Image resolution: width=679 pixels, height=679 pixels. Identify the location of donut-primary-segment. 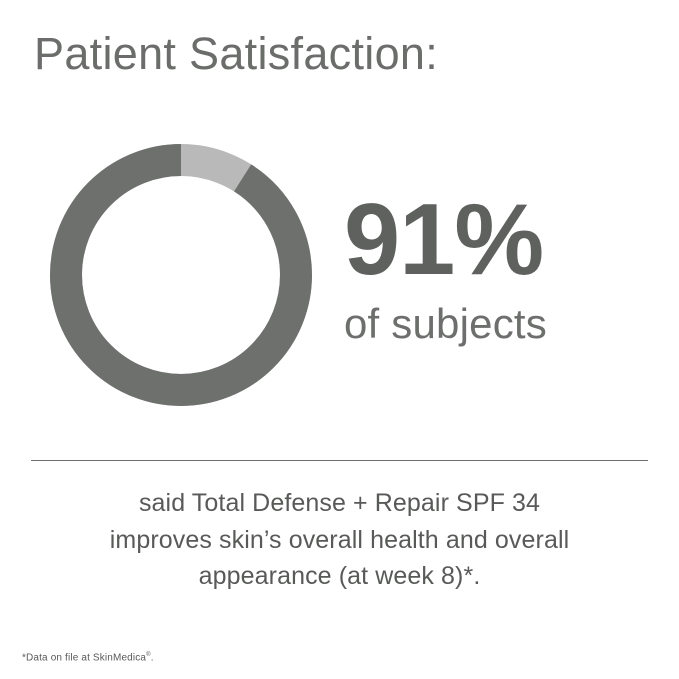
(181, 275).